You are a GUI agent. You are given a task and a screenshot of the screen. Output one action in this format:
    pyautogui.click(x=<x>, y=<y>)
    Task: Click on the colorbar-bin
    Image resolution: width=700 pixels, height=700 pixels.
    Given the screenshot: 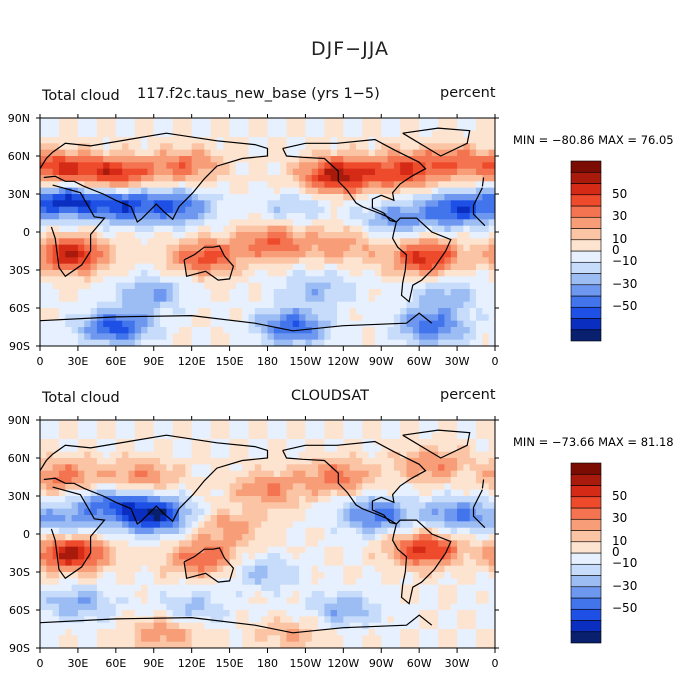 What is the action you would take?
    pyautogui.click(x=586, y=312)
    